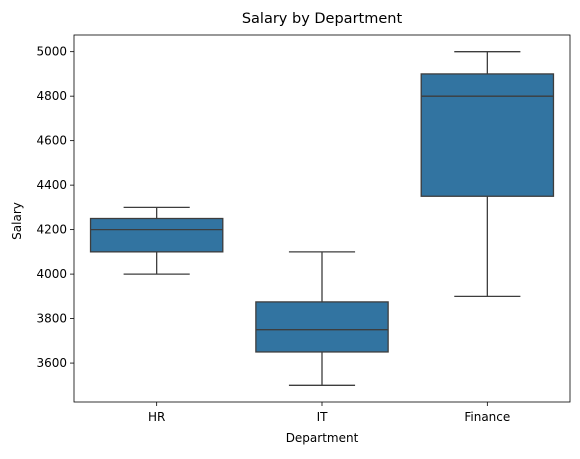 Image resolution: width=580 pixels, height=459 pixels. What do you see at coordinates (51, 230) in the screenshot?
I see `y-tick-label-4200: 4200` at bounding box center [51, 230].